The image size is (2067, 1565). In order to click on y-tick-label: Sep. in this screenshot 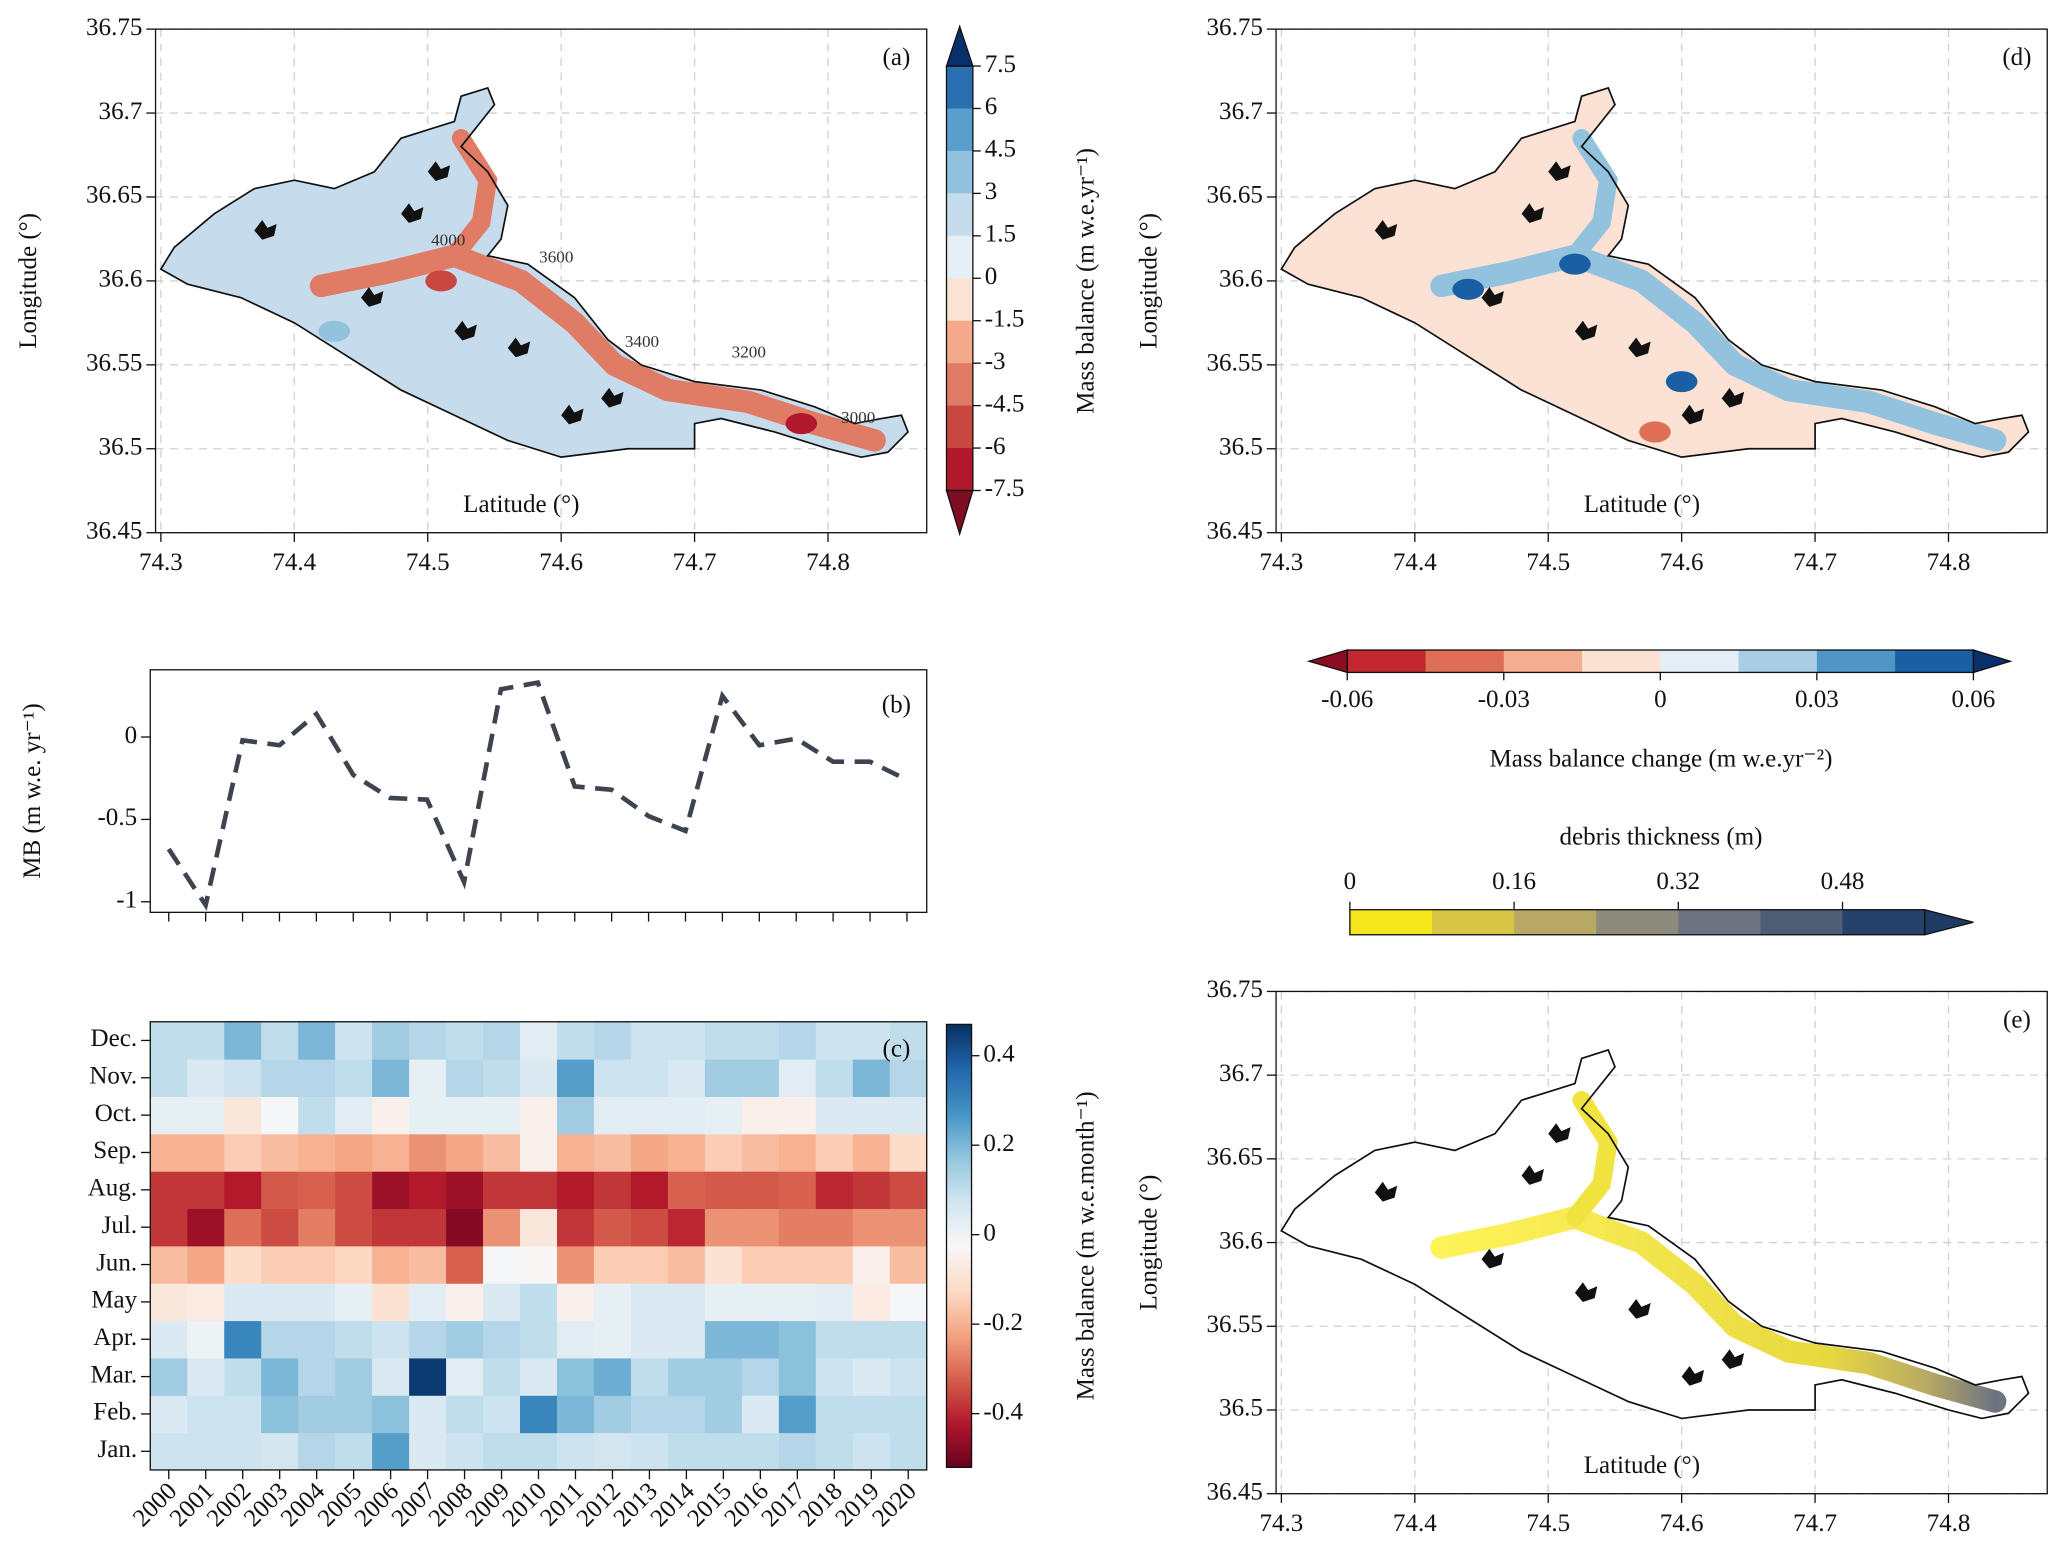, I will do `click(115, 1150)`.